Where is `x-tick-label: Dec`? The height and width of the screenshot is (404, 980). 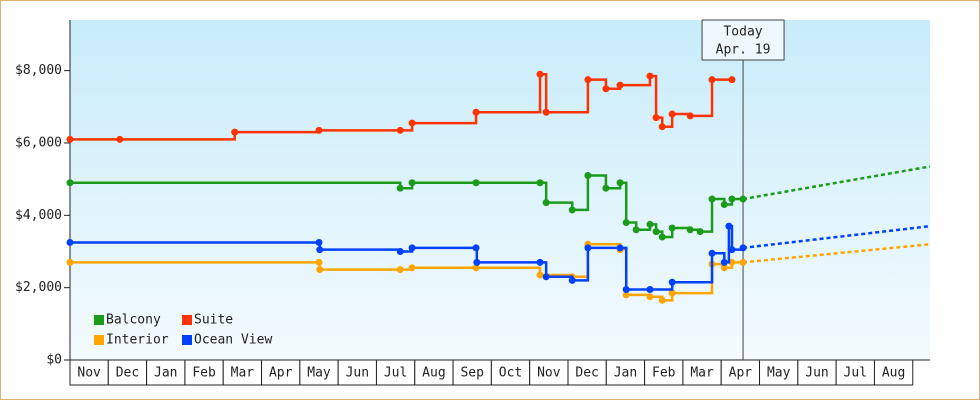
x-tick-label: Dec is located at coordinates (127, 373).